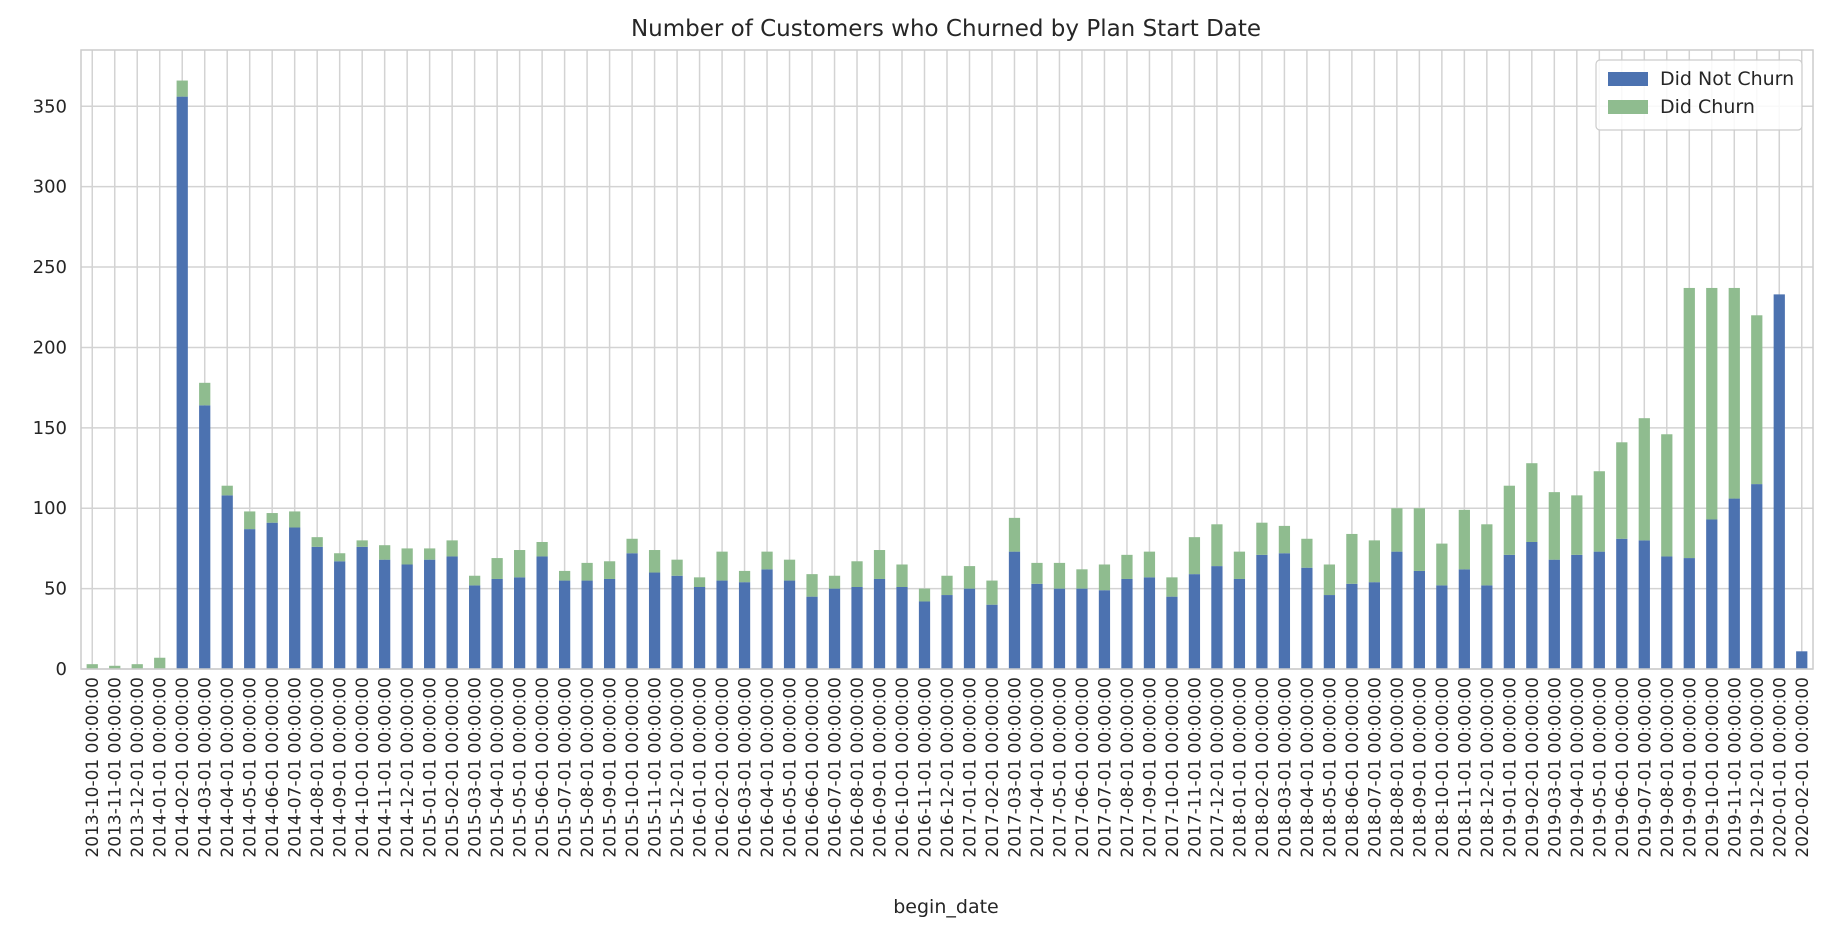 Image resolution: width=1844 pixels, height=946 pixels. I want to click on x-tick-label: 2019-11-01 00:00:00, so click(1735, 767).